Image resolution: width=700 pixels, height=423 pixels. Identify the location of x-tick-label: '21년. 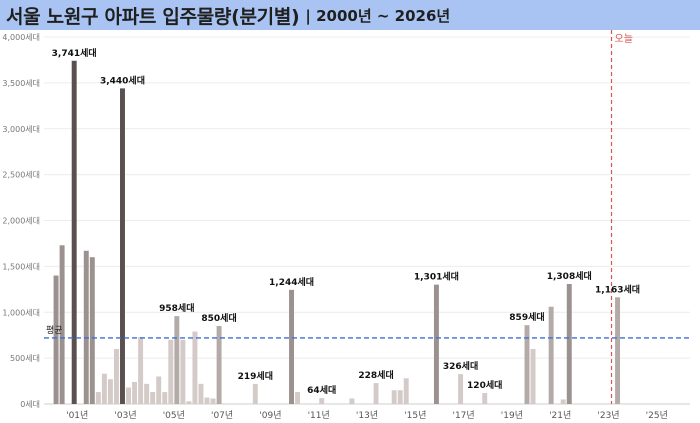
(560, 415).